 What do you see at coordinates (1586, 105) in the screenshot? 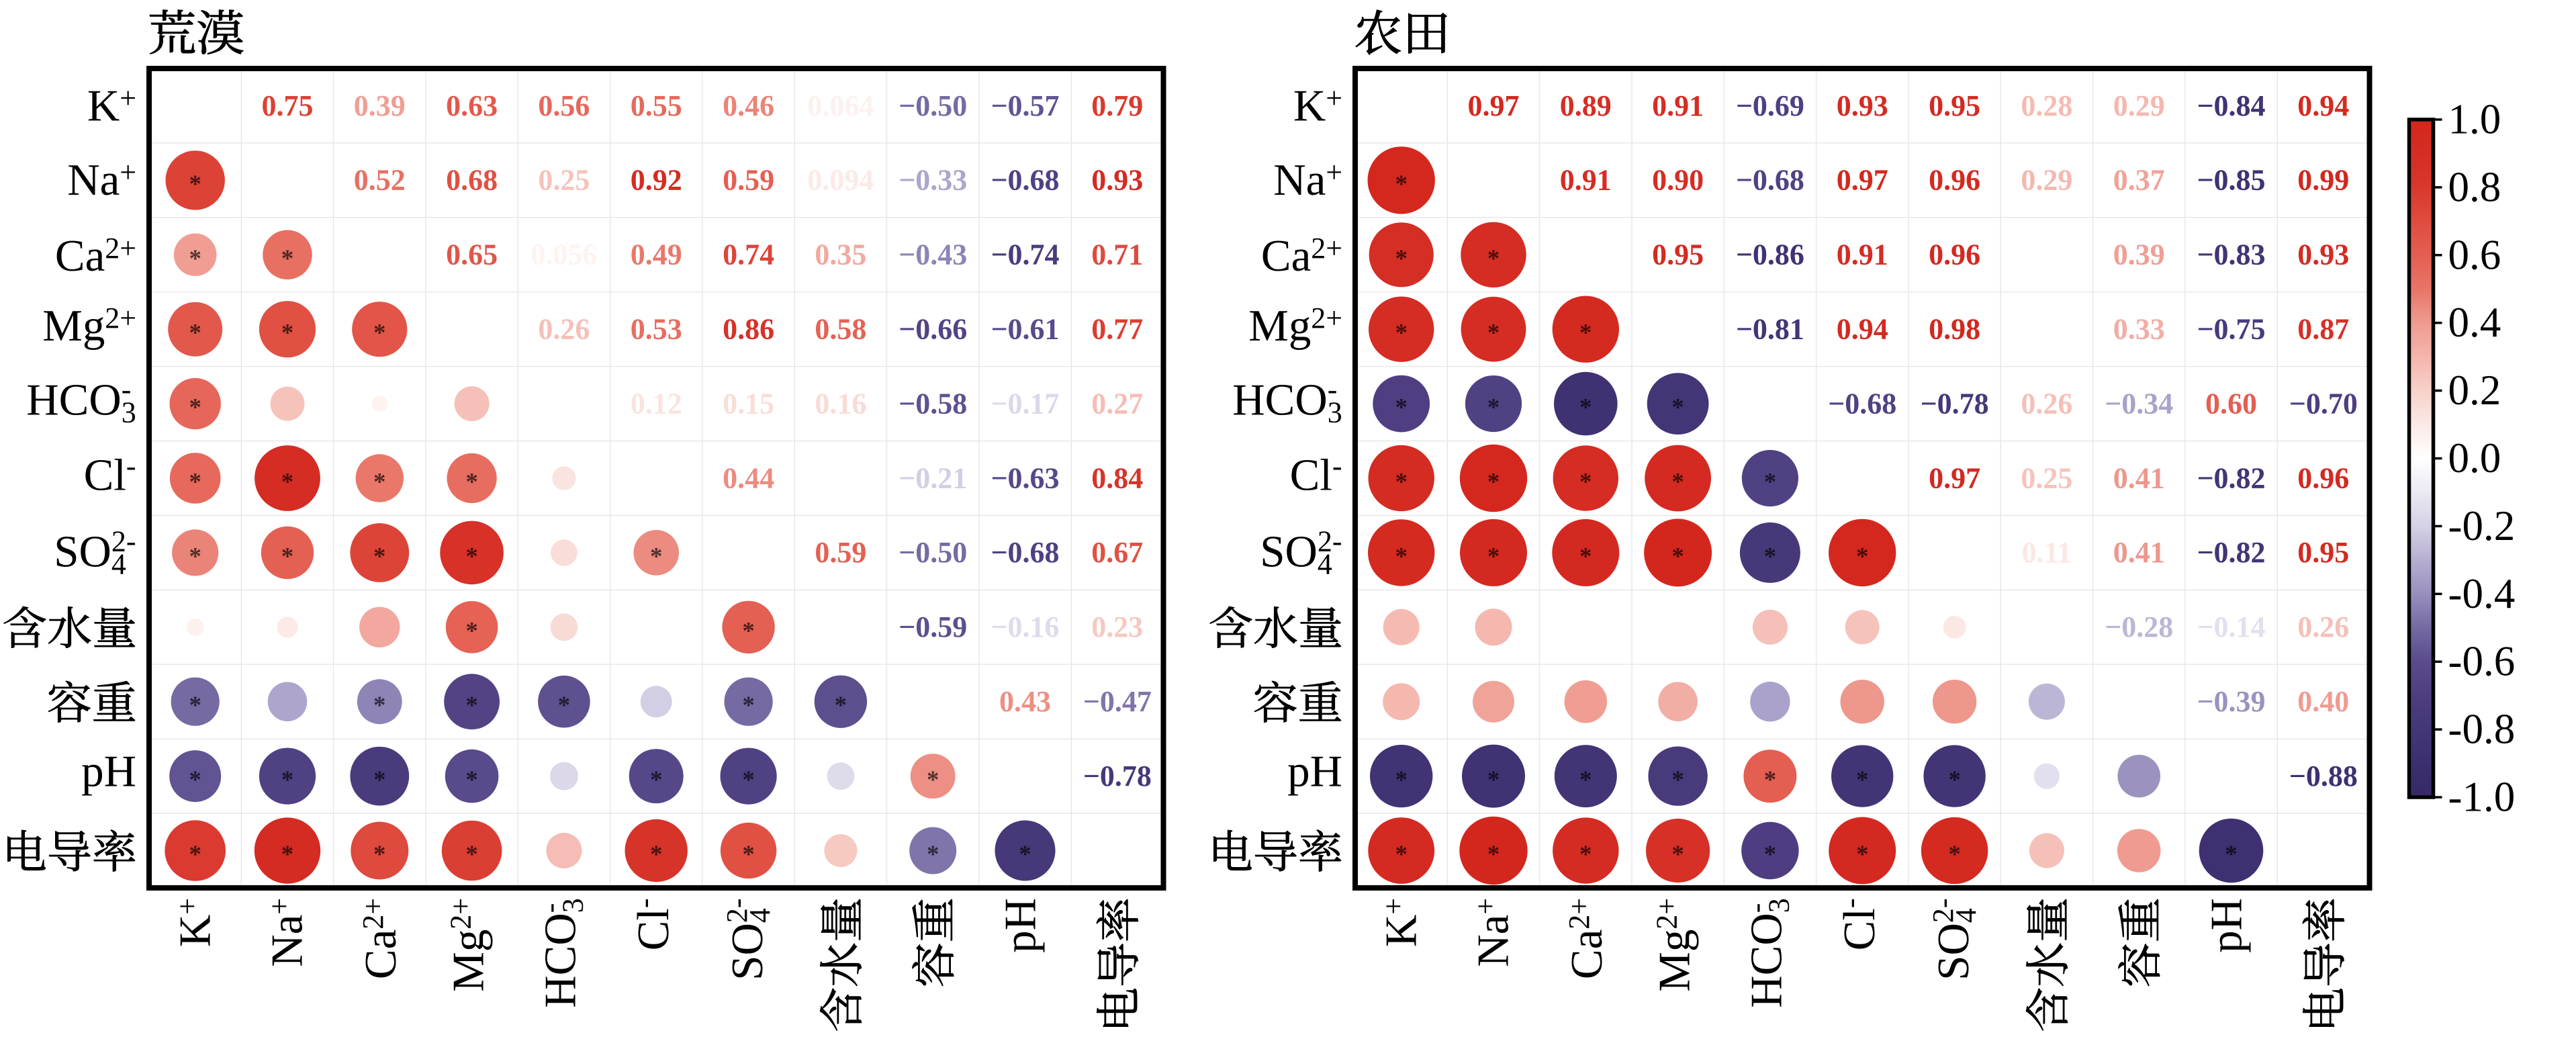
I see `svg-text: 0.89` at bounding box center [1586, 105].